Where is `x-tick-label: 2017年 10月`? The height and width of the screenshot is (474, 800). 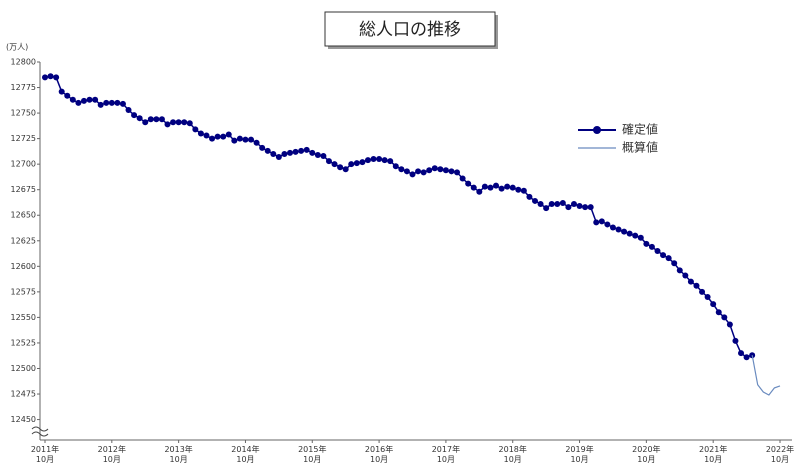 x-tick-label: 2017年 10月 is located at coordinates (446, 454).